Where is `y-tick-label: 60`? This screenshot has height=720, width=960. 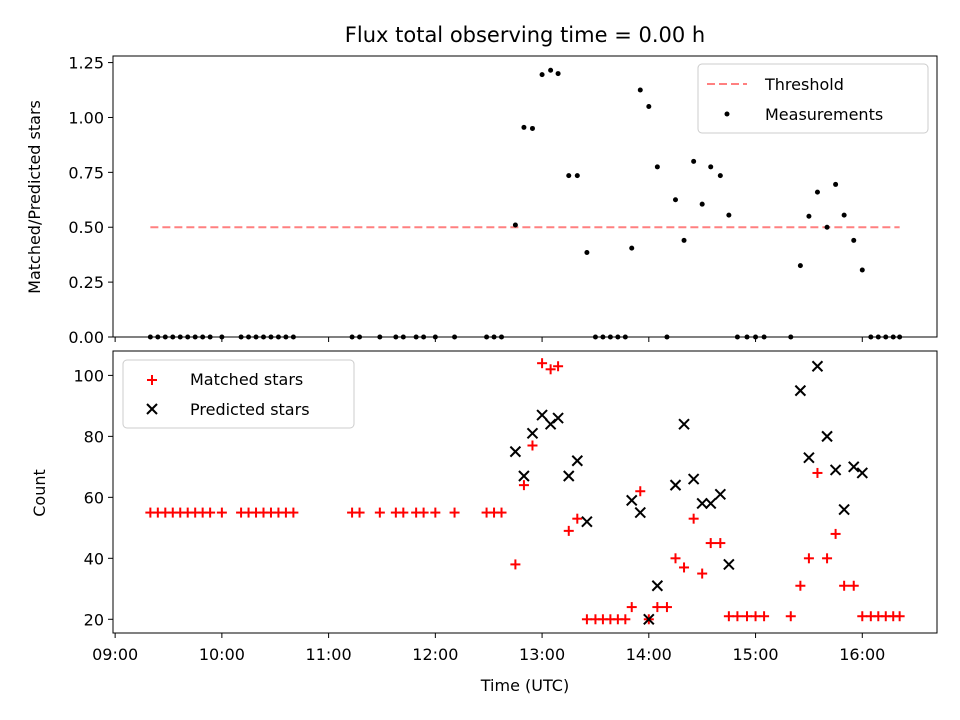
y-tick-label: 60 is located at coordinates (94, 497).